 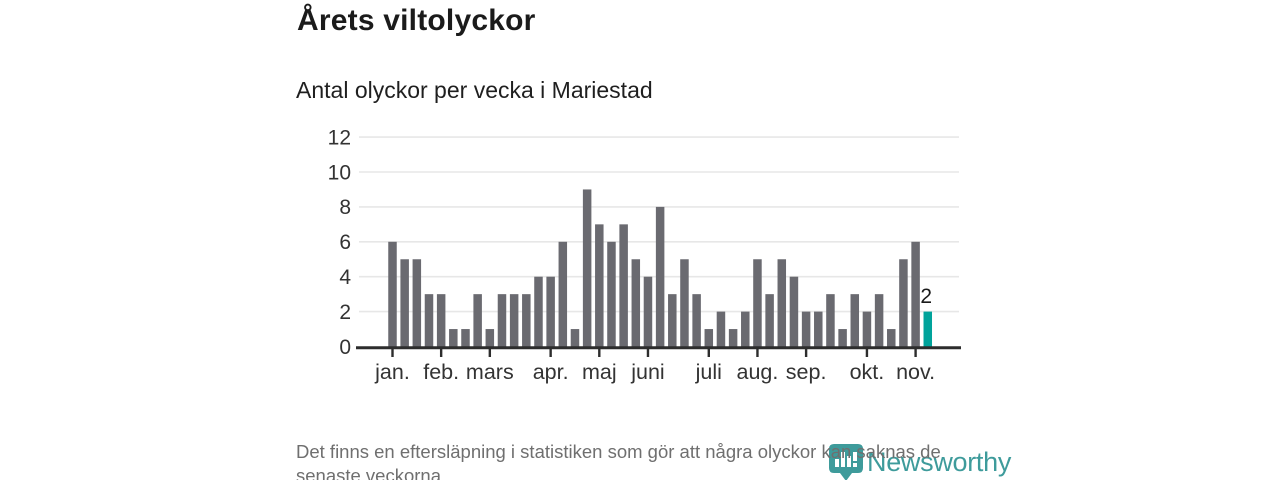 What do you see at coordinates (345, 242) in the screenshot?
I see `y-axis-label: 6` at bounding box center [345, 242].